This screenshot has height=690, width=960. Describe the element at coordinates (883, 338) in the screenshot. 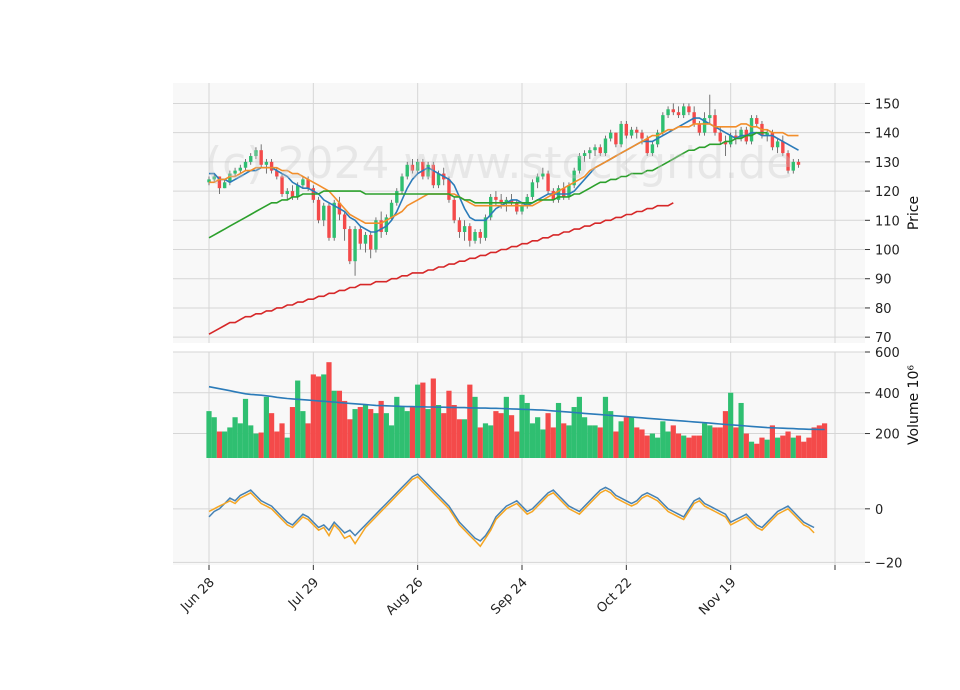

I see `y-tick-label: 70` at that location.